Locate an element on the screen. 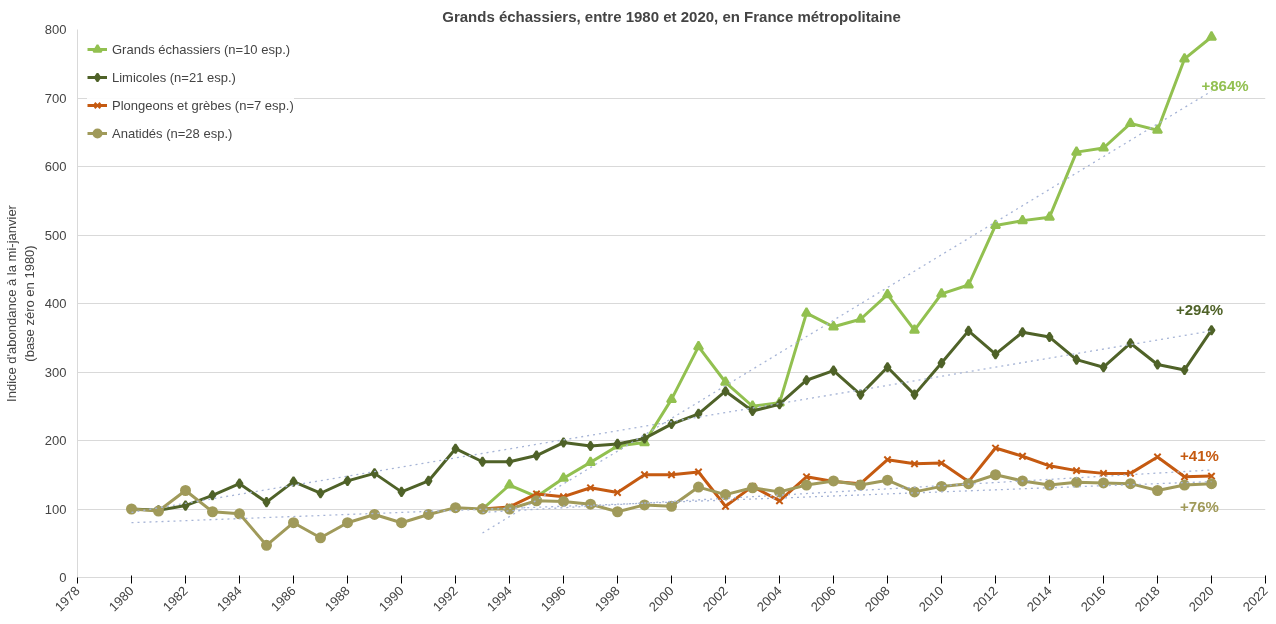 Image resolution: width=1276 pixels, height=624 pixels. annotation: +864% is located at coordinates (1225, 86).